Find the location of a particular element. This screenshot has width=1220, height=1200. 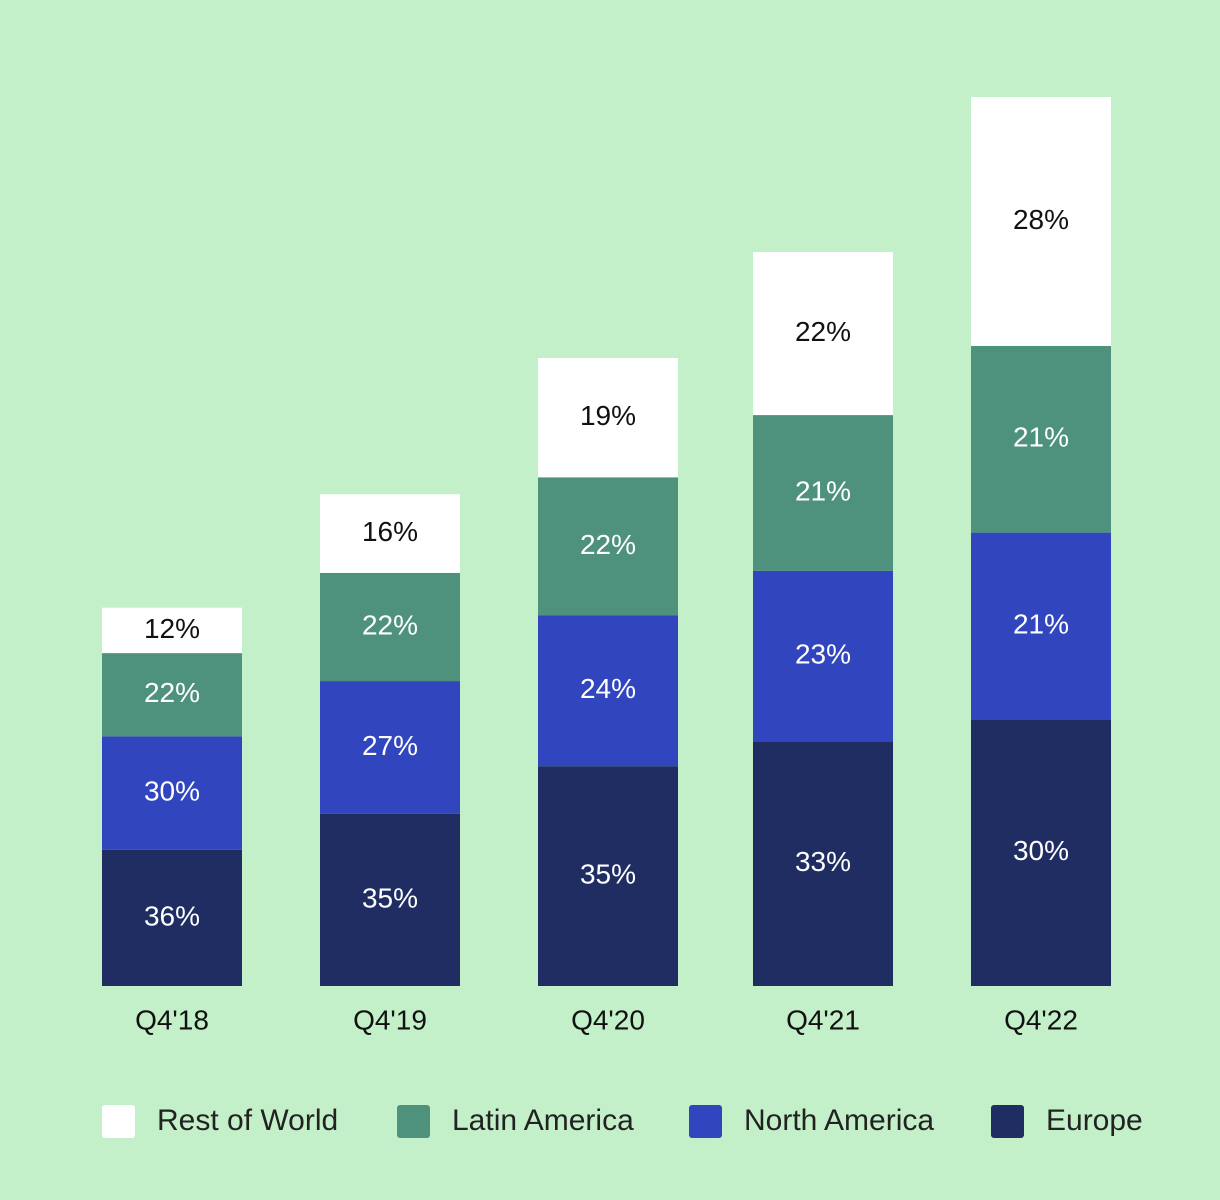

value-label: 24% is located at coordinates (608, 688).